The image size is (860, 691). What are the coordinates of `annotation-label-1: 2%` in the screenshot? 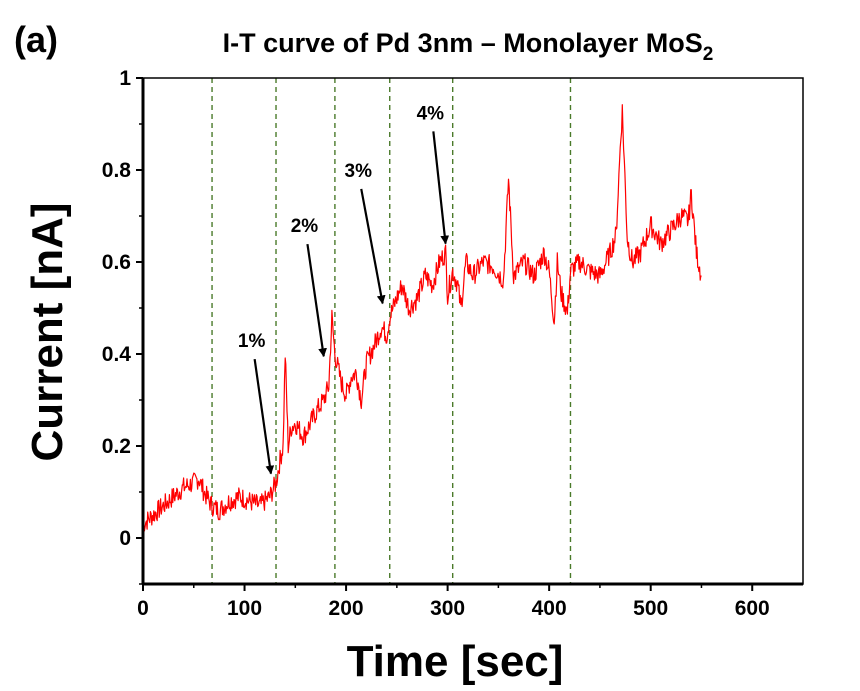 It's located at (305, 226).